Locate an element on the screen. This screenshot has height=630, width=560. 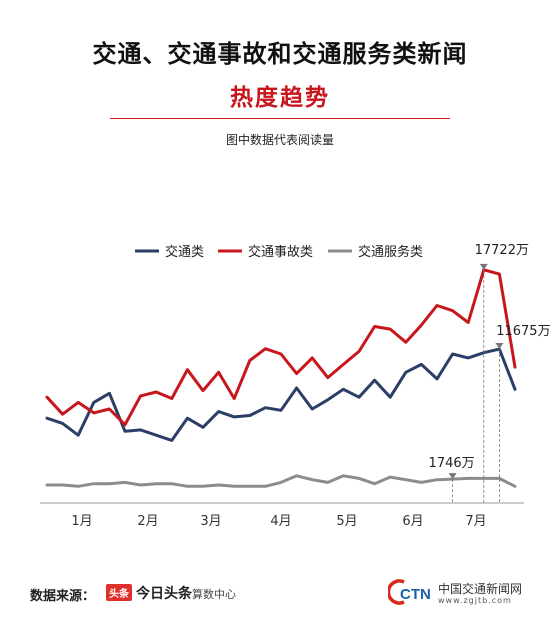
logo-mark-text: CTN is located at coordinates (415, 594).